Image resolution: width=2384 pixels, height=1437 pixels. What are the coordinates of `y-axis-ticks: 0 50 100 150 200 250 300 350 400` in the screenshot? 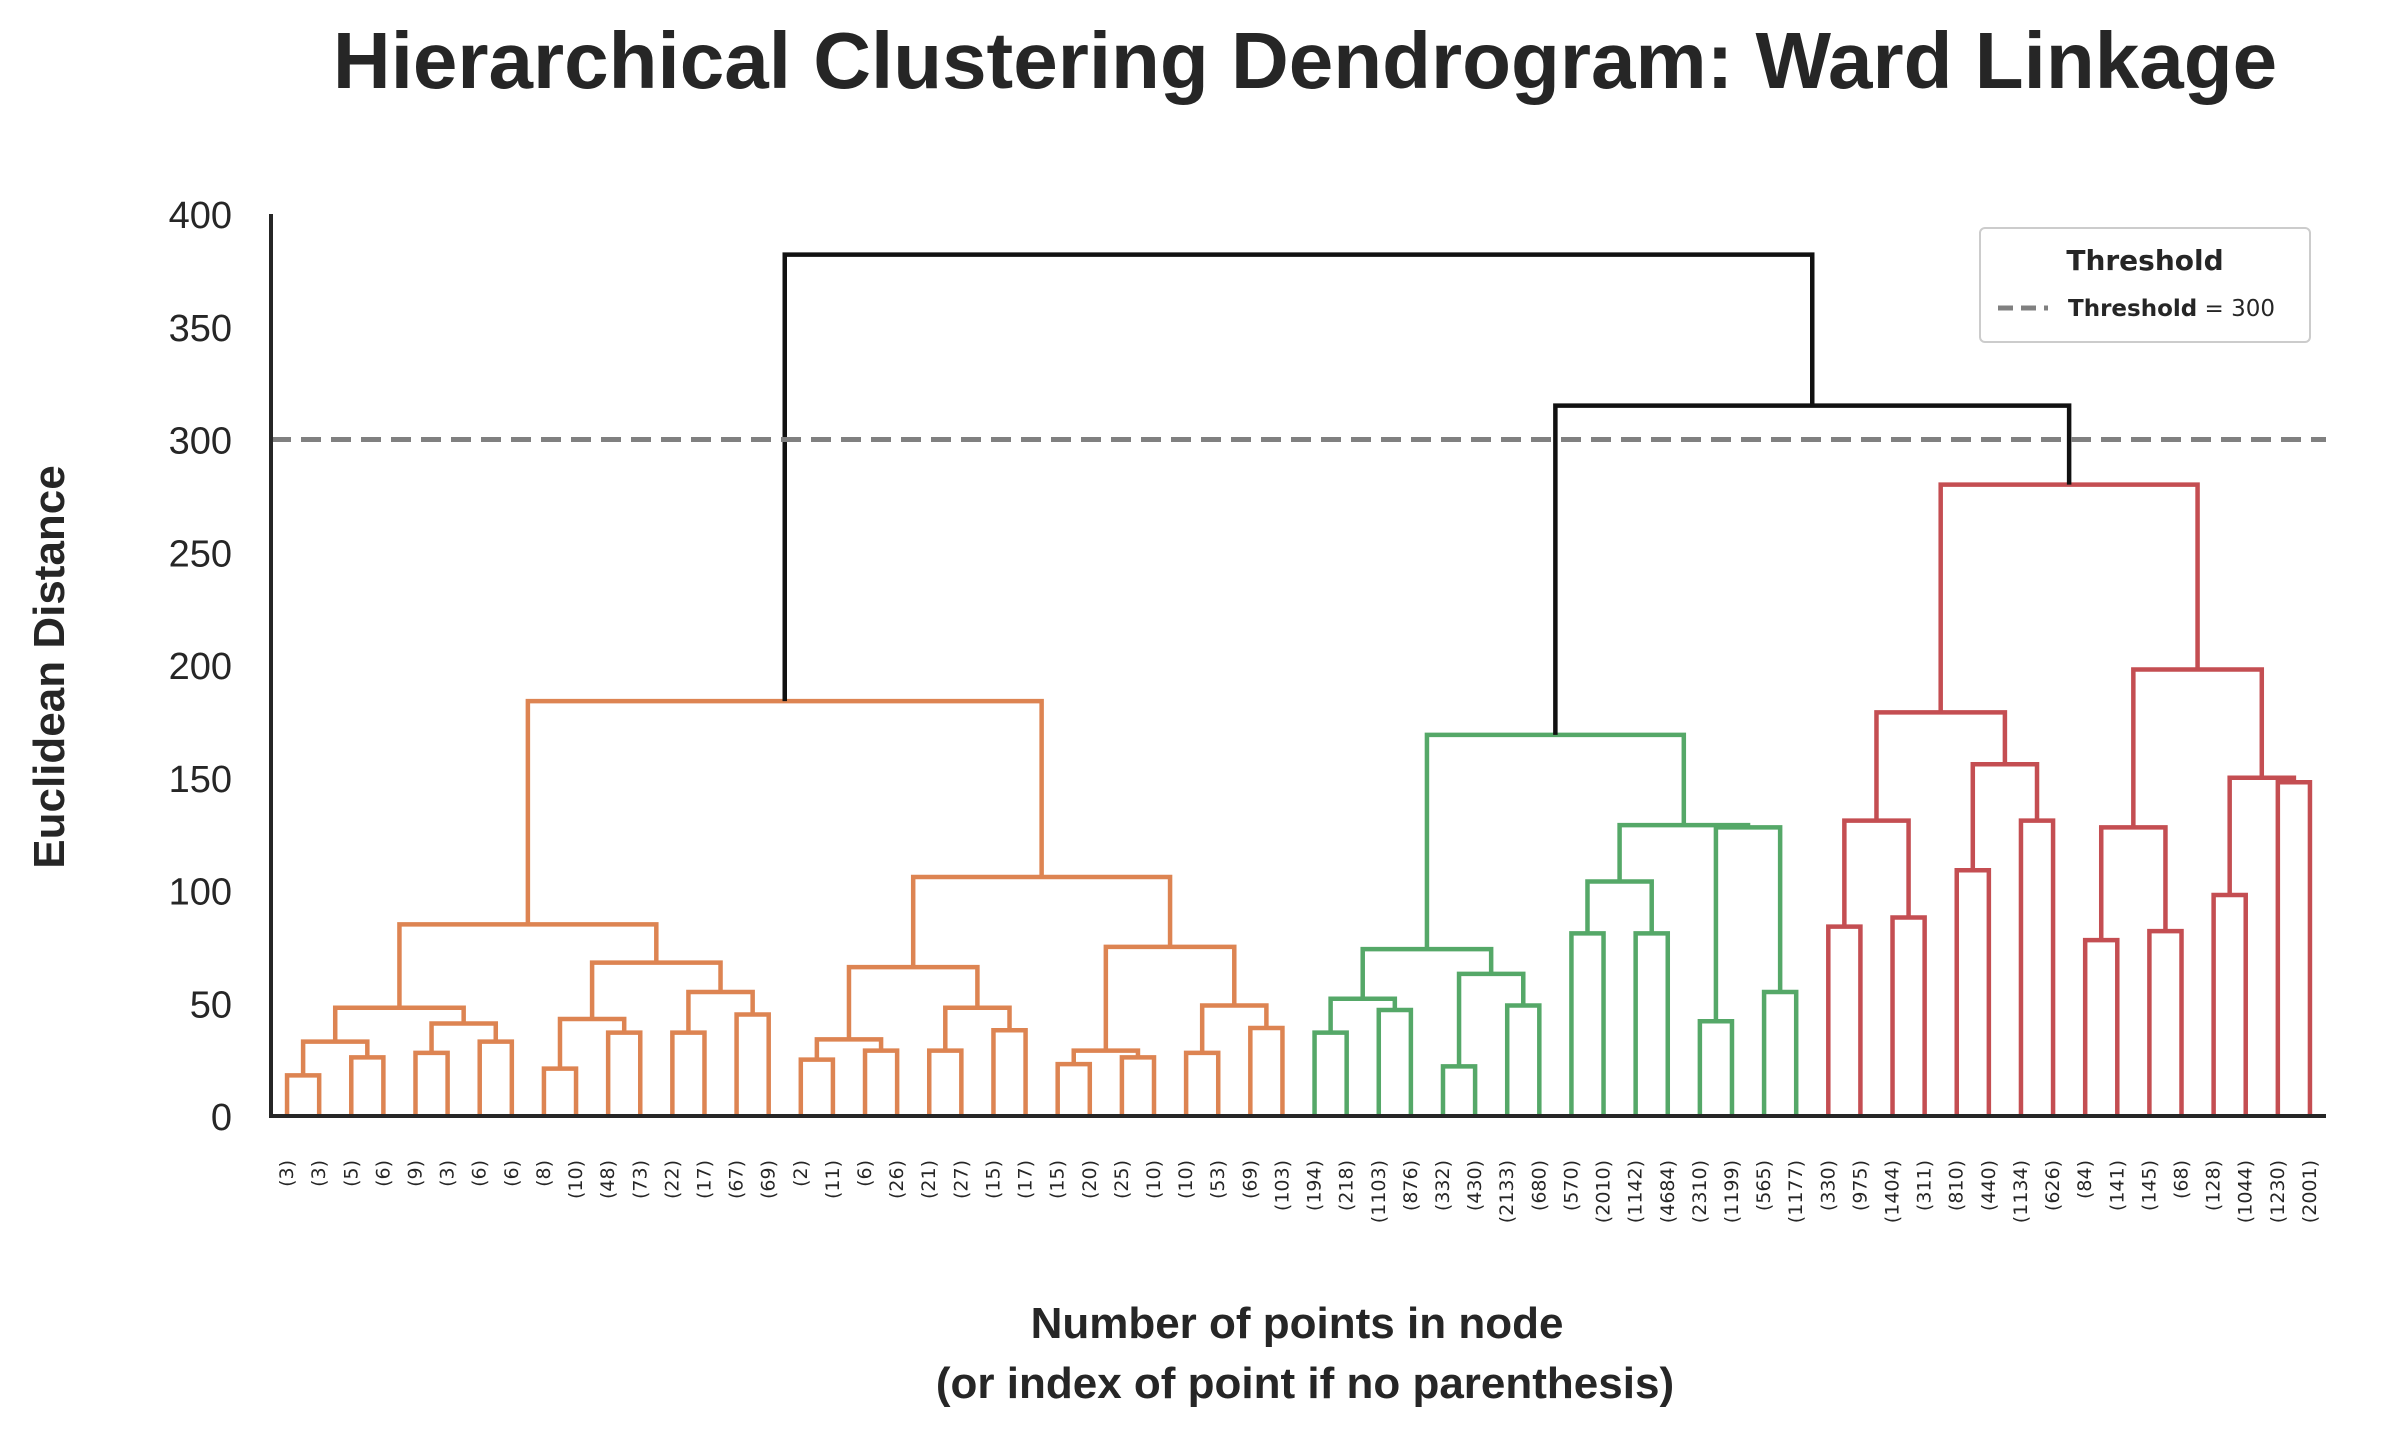 It's located at (200, 667).